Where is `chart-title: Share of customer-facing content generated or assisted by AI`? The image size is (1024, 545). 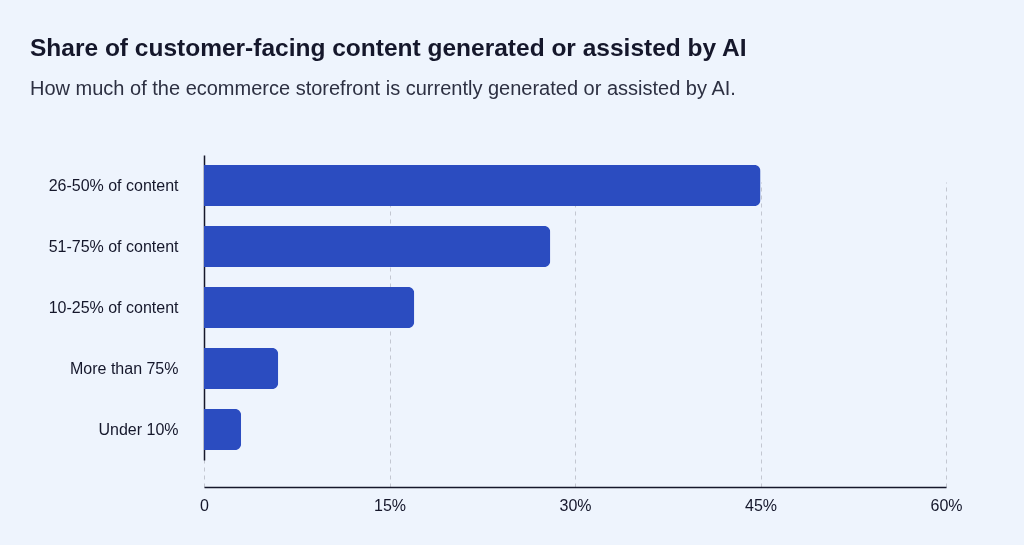 chart-title: Share of customer-facing content generated or assisted by AI is located at coordinates (388, 47).